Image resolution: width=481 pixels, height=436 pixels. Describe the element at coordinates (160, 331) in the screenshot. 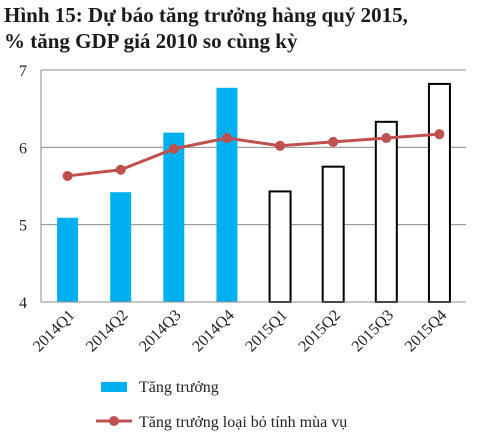

I see `x-tick-label: 2014Q3` at that location.